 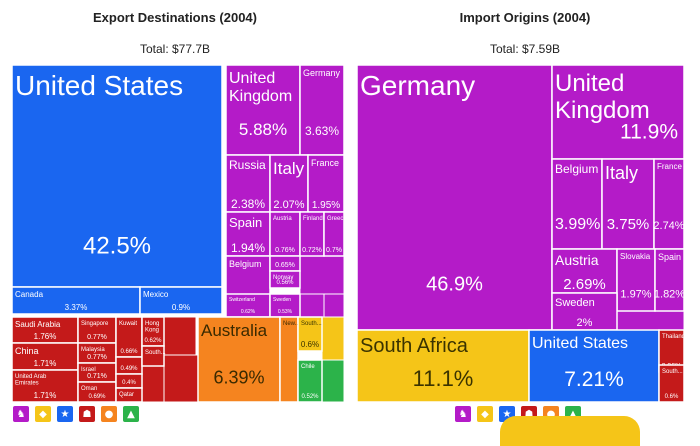 What do you see at coordinates (76, 300) in the screenshot?
I see `export-tile-canada: Canada 3.37%` at bounding box center [76, 300].